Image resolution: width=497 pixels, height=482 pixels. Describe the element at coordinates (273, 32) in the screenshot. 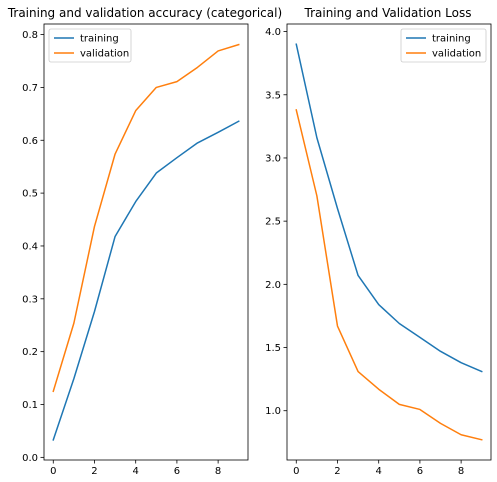

I see `loss-y-tick-label: 4.0` at that location.